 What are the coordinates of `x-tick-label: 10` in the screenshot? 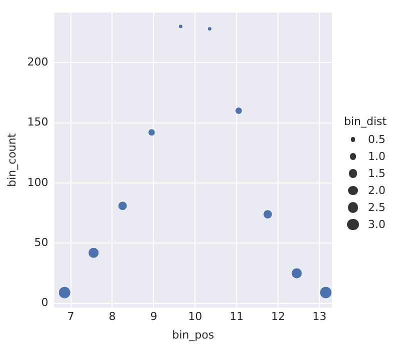 It's located at (195, 317).